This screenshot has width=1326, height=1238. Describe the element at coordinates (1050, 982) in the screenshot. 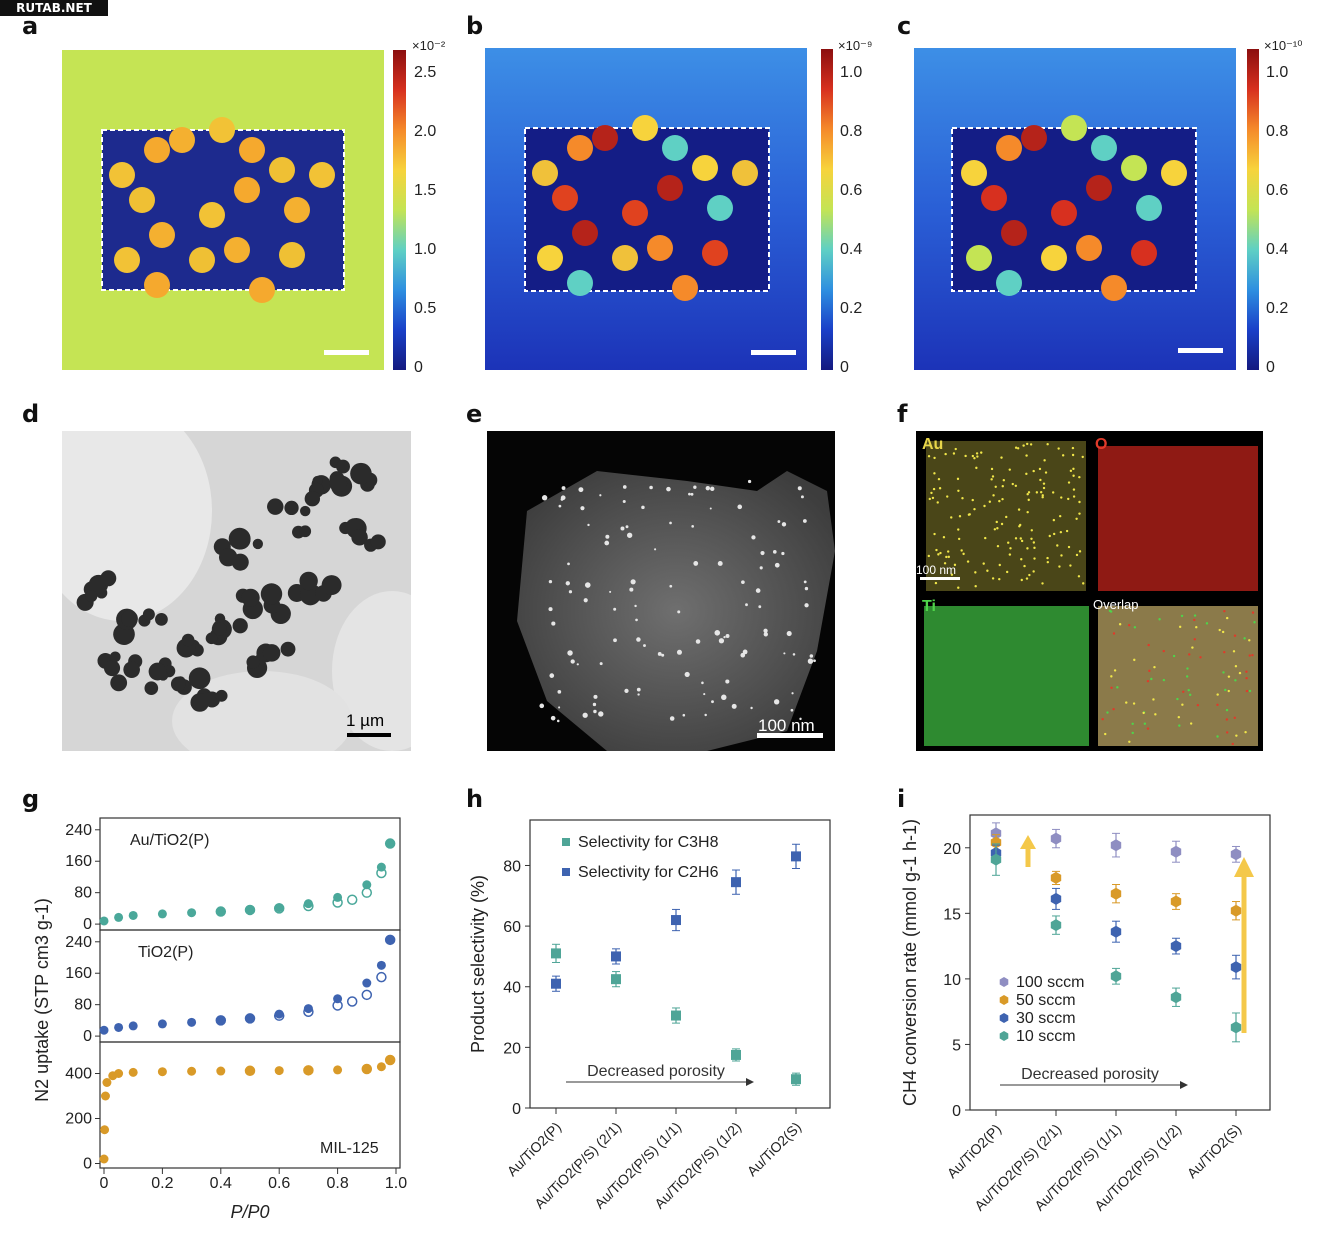

I see `legend-label: 100 sccm` at that location.